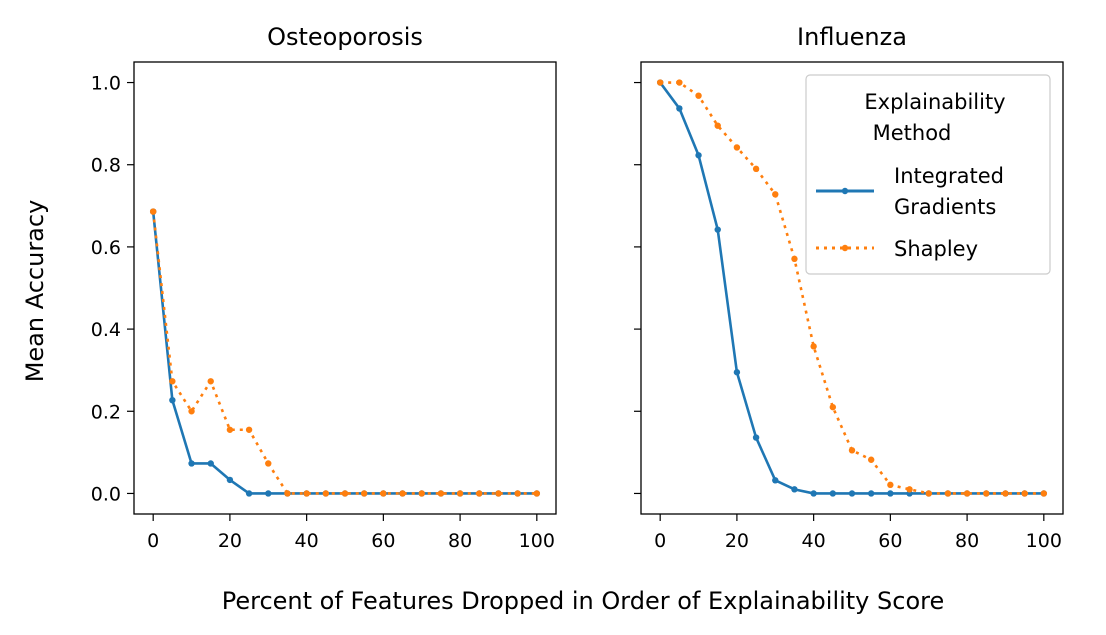  I want to click on osteoporosis-title: Osteoporosis, so click(345, 37).